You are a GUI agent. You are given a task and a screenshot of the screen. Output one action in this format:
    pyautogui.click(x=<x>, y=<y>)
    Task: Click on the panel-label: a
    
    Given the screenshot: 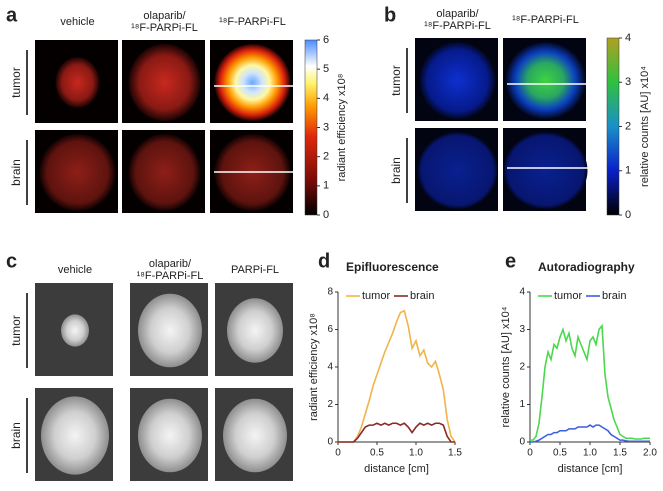 What is the action you would take?
    pyautogui.click(x=12, y=15)
    